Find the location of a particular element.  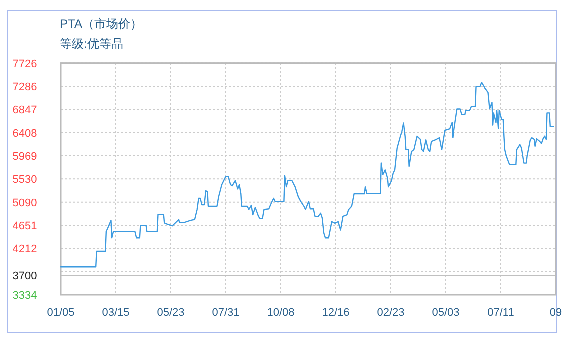

y-tick-label: 7726 is located at coordinates (25, 64).